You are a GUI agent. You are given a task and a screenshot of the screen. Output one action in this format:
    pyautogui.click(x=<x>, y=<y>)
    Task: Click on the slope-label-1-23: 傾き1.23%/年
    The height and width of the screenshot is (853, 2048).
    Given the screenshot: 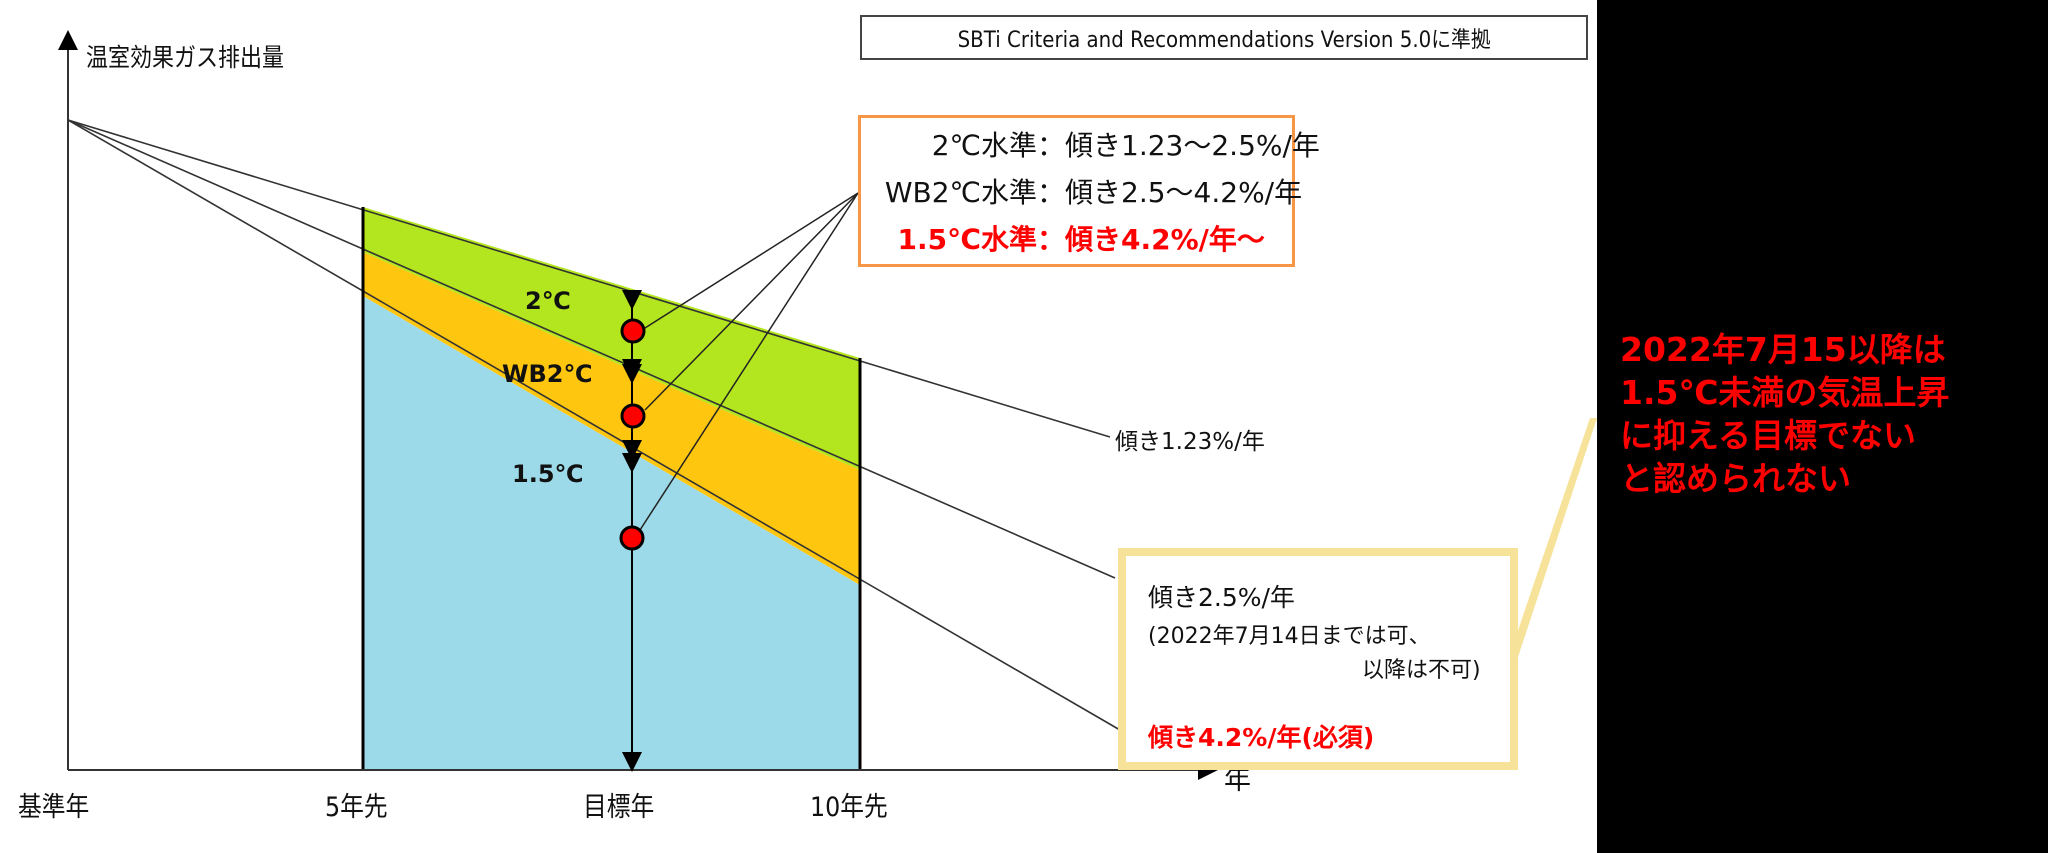 What is the action you would take?
    pyautogui.click(x=1190, y=442)
    